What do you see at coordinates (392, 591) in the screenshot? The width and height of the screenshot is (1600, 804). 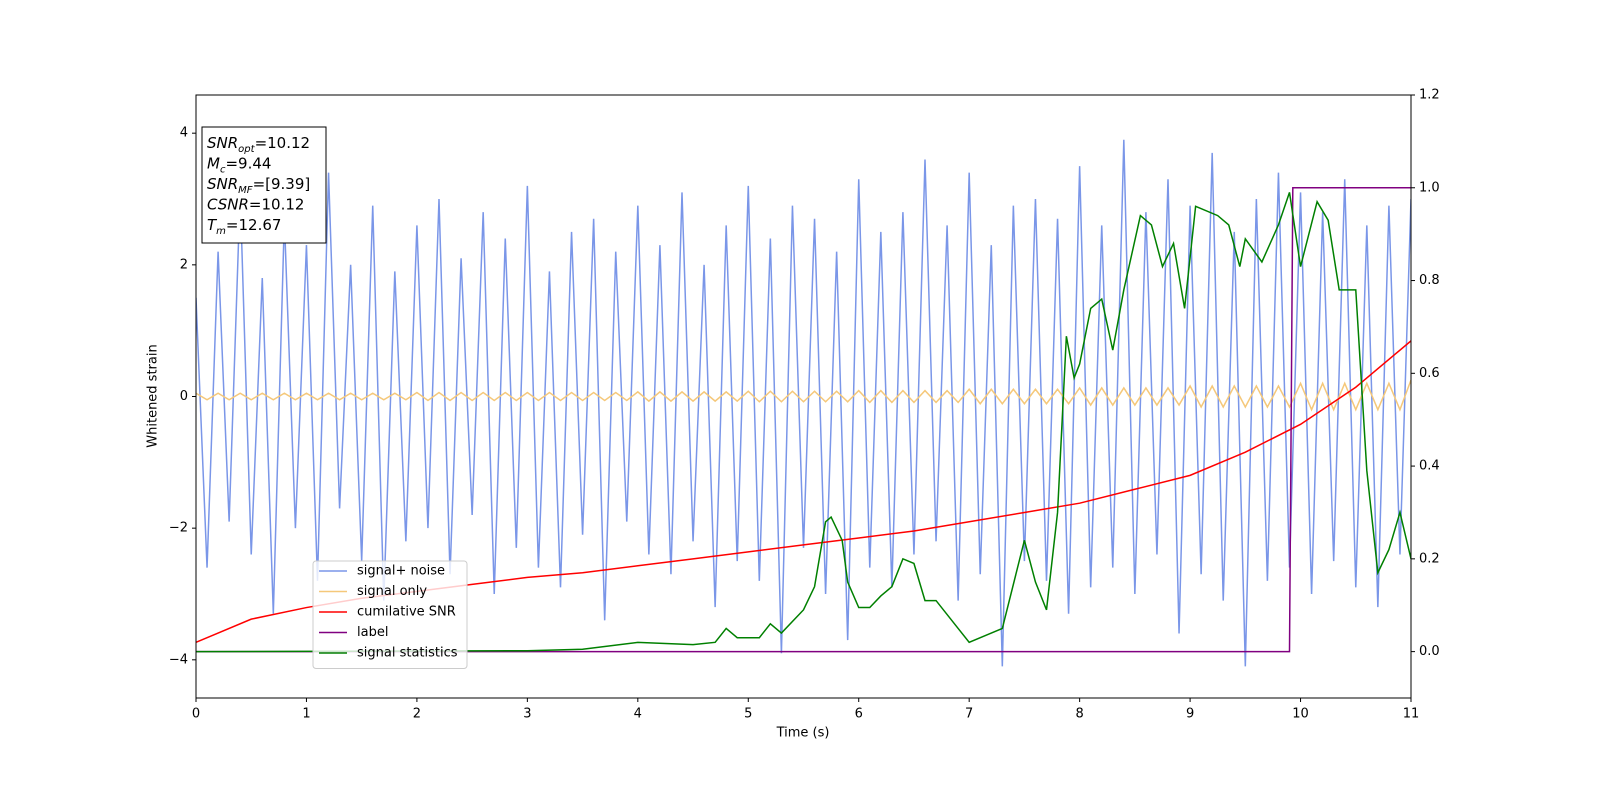 I see `legend-label: signal only` at bounding box center [392, 591].